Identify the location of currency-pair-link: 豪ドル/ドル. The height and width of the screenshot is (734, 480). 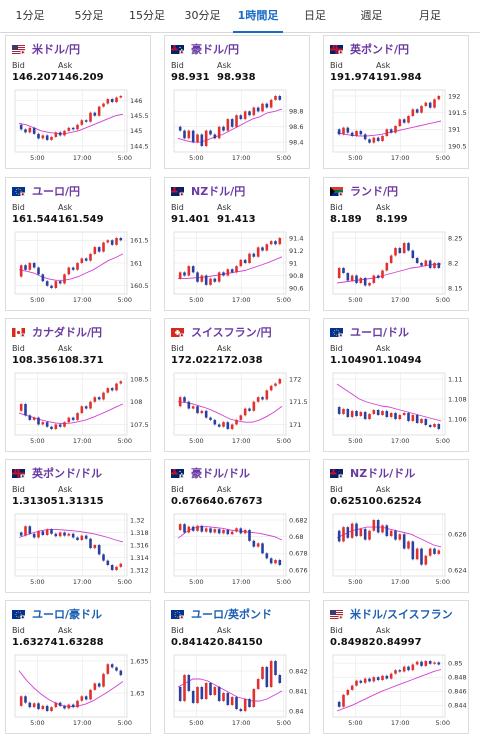
(221, 473).